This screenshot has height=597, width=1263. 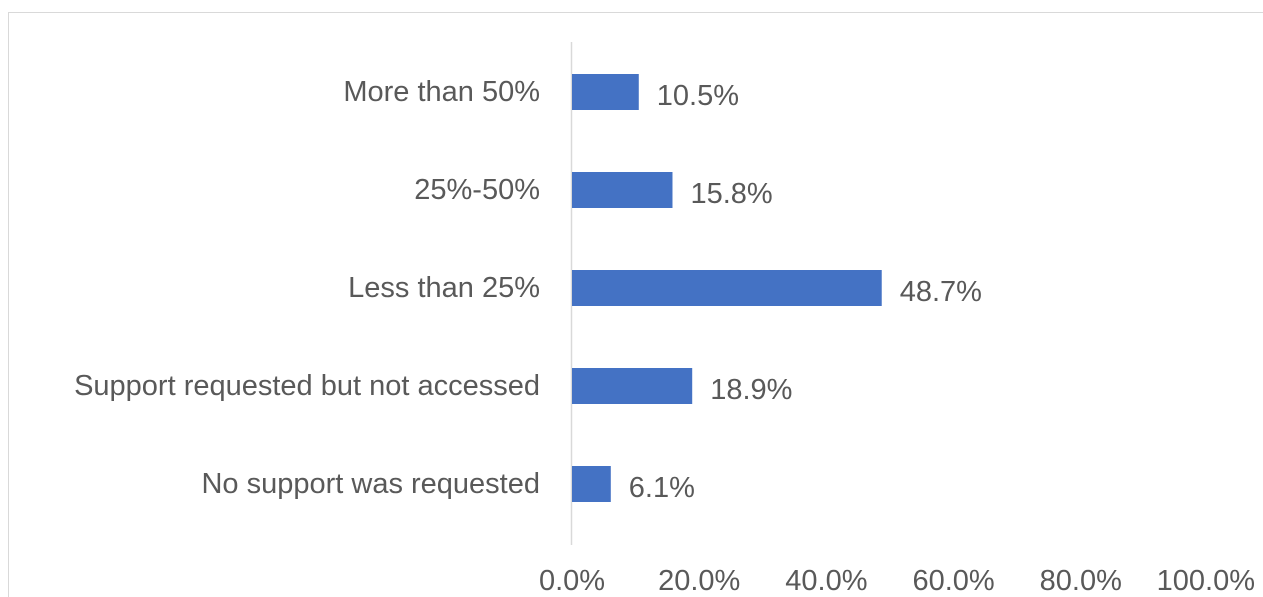 What do you see at coordinates (953, 581) in the screenshot?
I see `x-axis-tick-label: 60.0%` at bounding box center [953, 581].